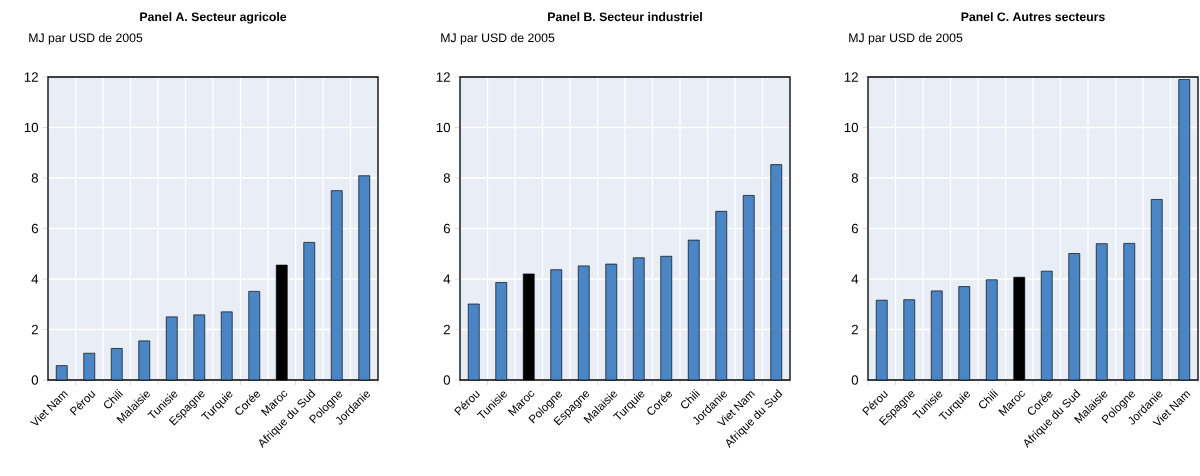 The width and height of the screenshot is (1200, 476). What do you see at coordinates (625, 17) in the screenshot?
I see `chart-title: Panel B. Secteur industriel` at bounding box center [625, 17].